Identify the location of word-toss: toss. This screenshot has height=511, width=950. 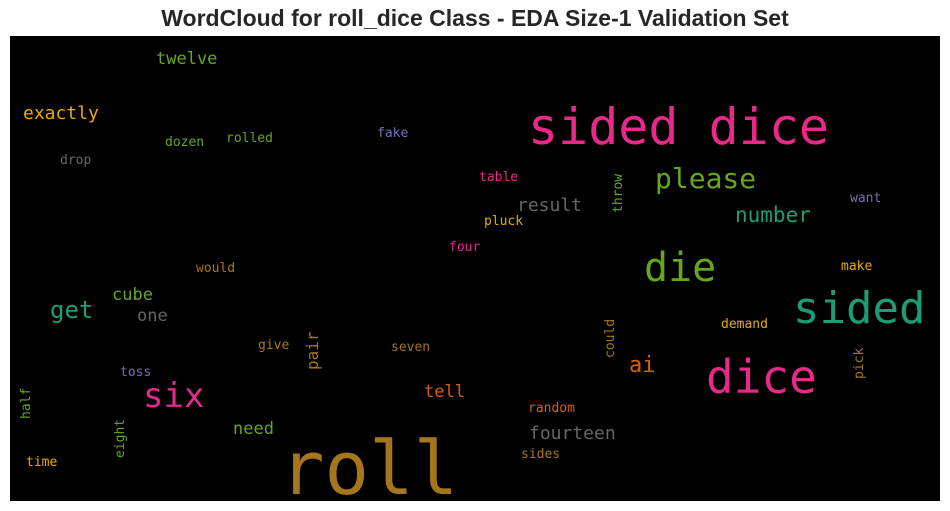
(135, 372).